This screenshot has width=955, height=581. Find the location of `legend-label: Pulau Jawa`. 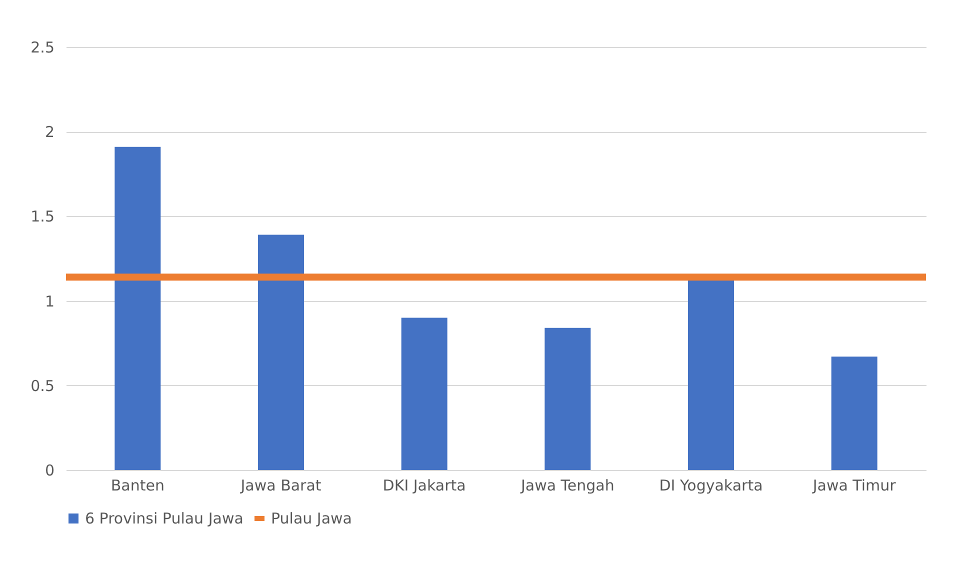

legend-label: Pulau Jawa is located at coordinates (311, 519).